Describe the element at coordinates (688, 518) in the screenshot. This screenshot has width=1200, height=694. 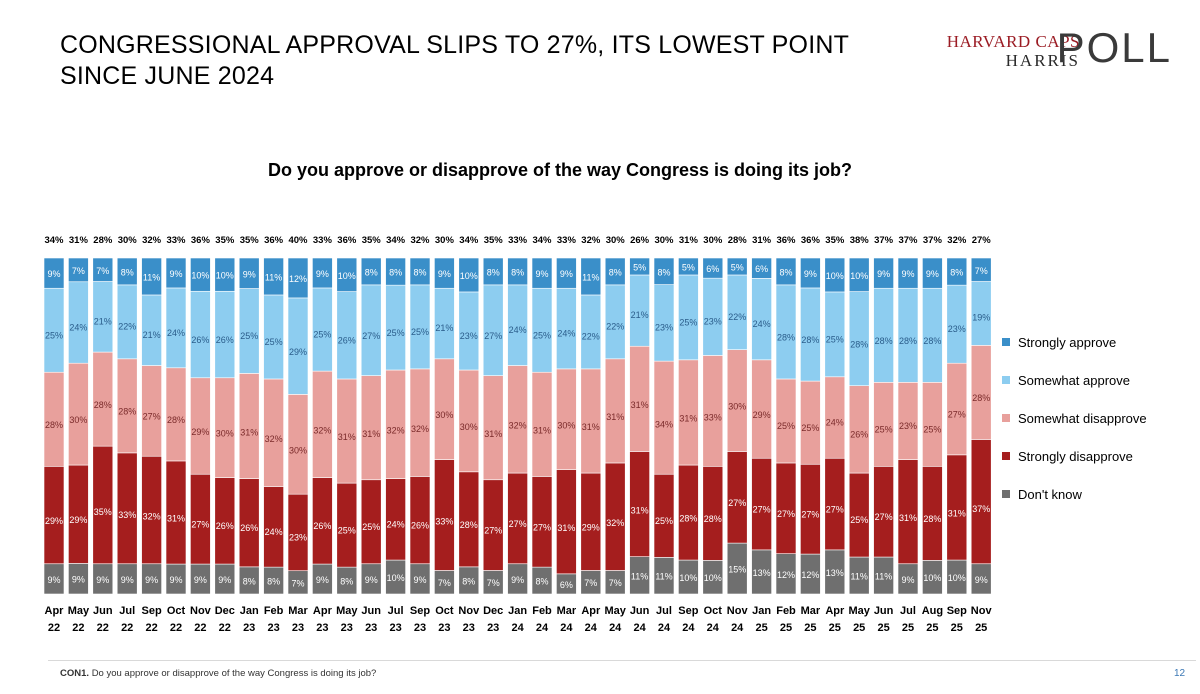
I see `data-label-strongly_disapprove: 28%` at that location.